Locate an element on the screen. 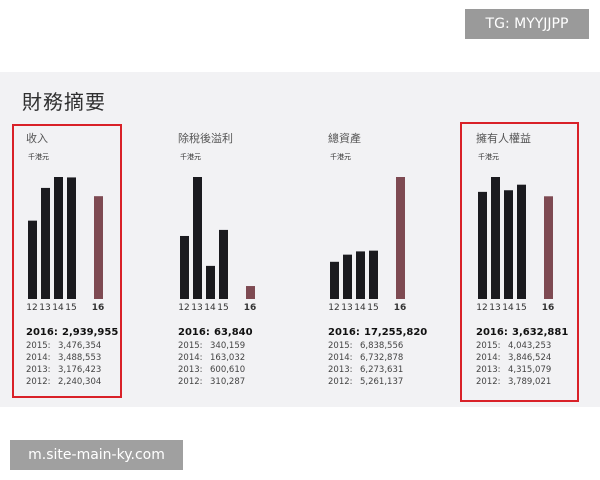 The height and width of the screenshot is (480, 600). summary-row: 2014: 6,732,878 is located at coordinates (393, 358).